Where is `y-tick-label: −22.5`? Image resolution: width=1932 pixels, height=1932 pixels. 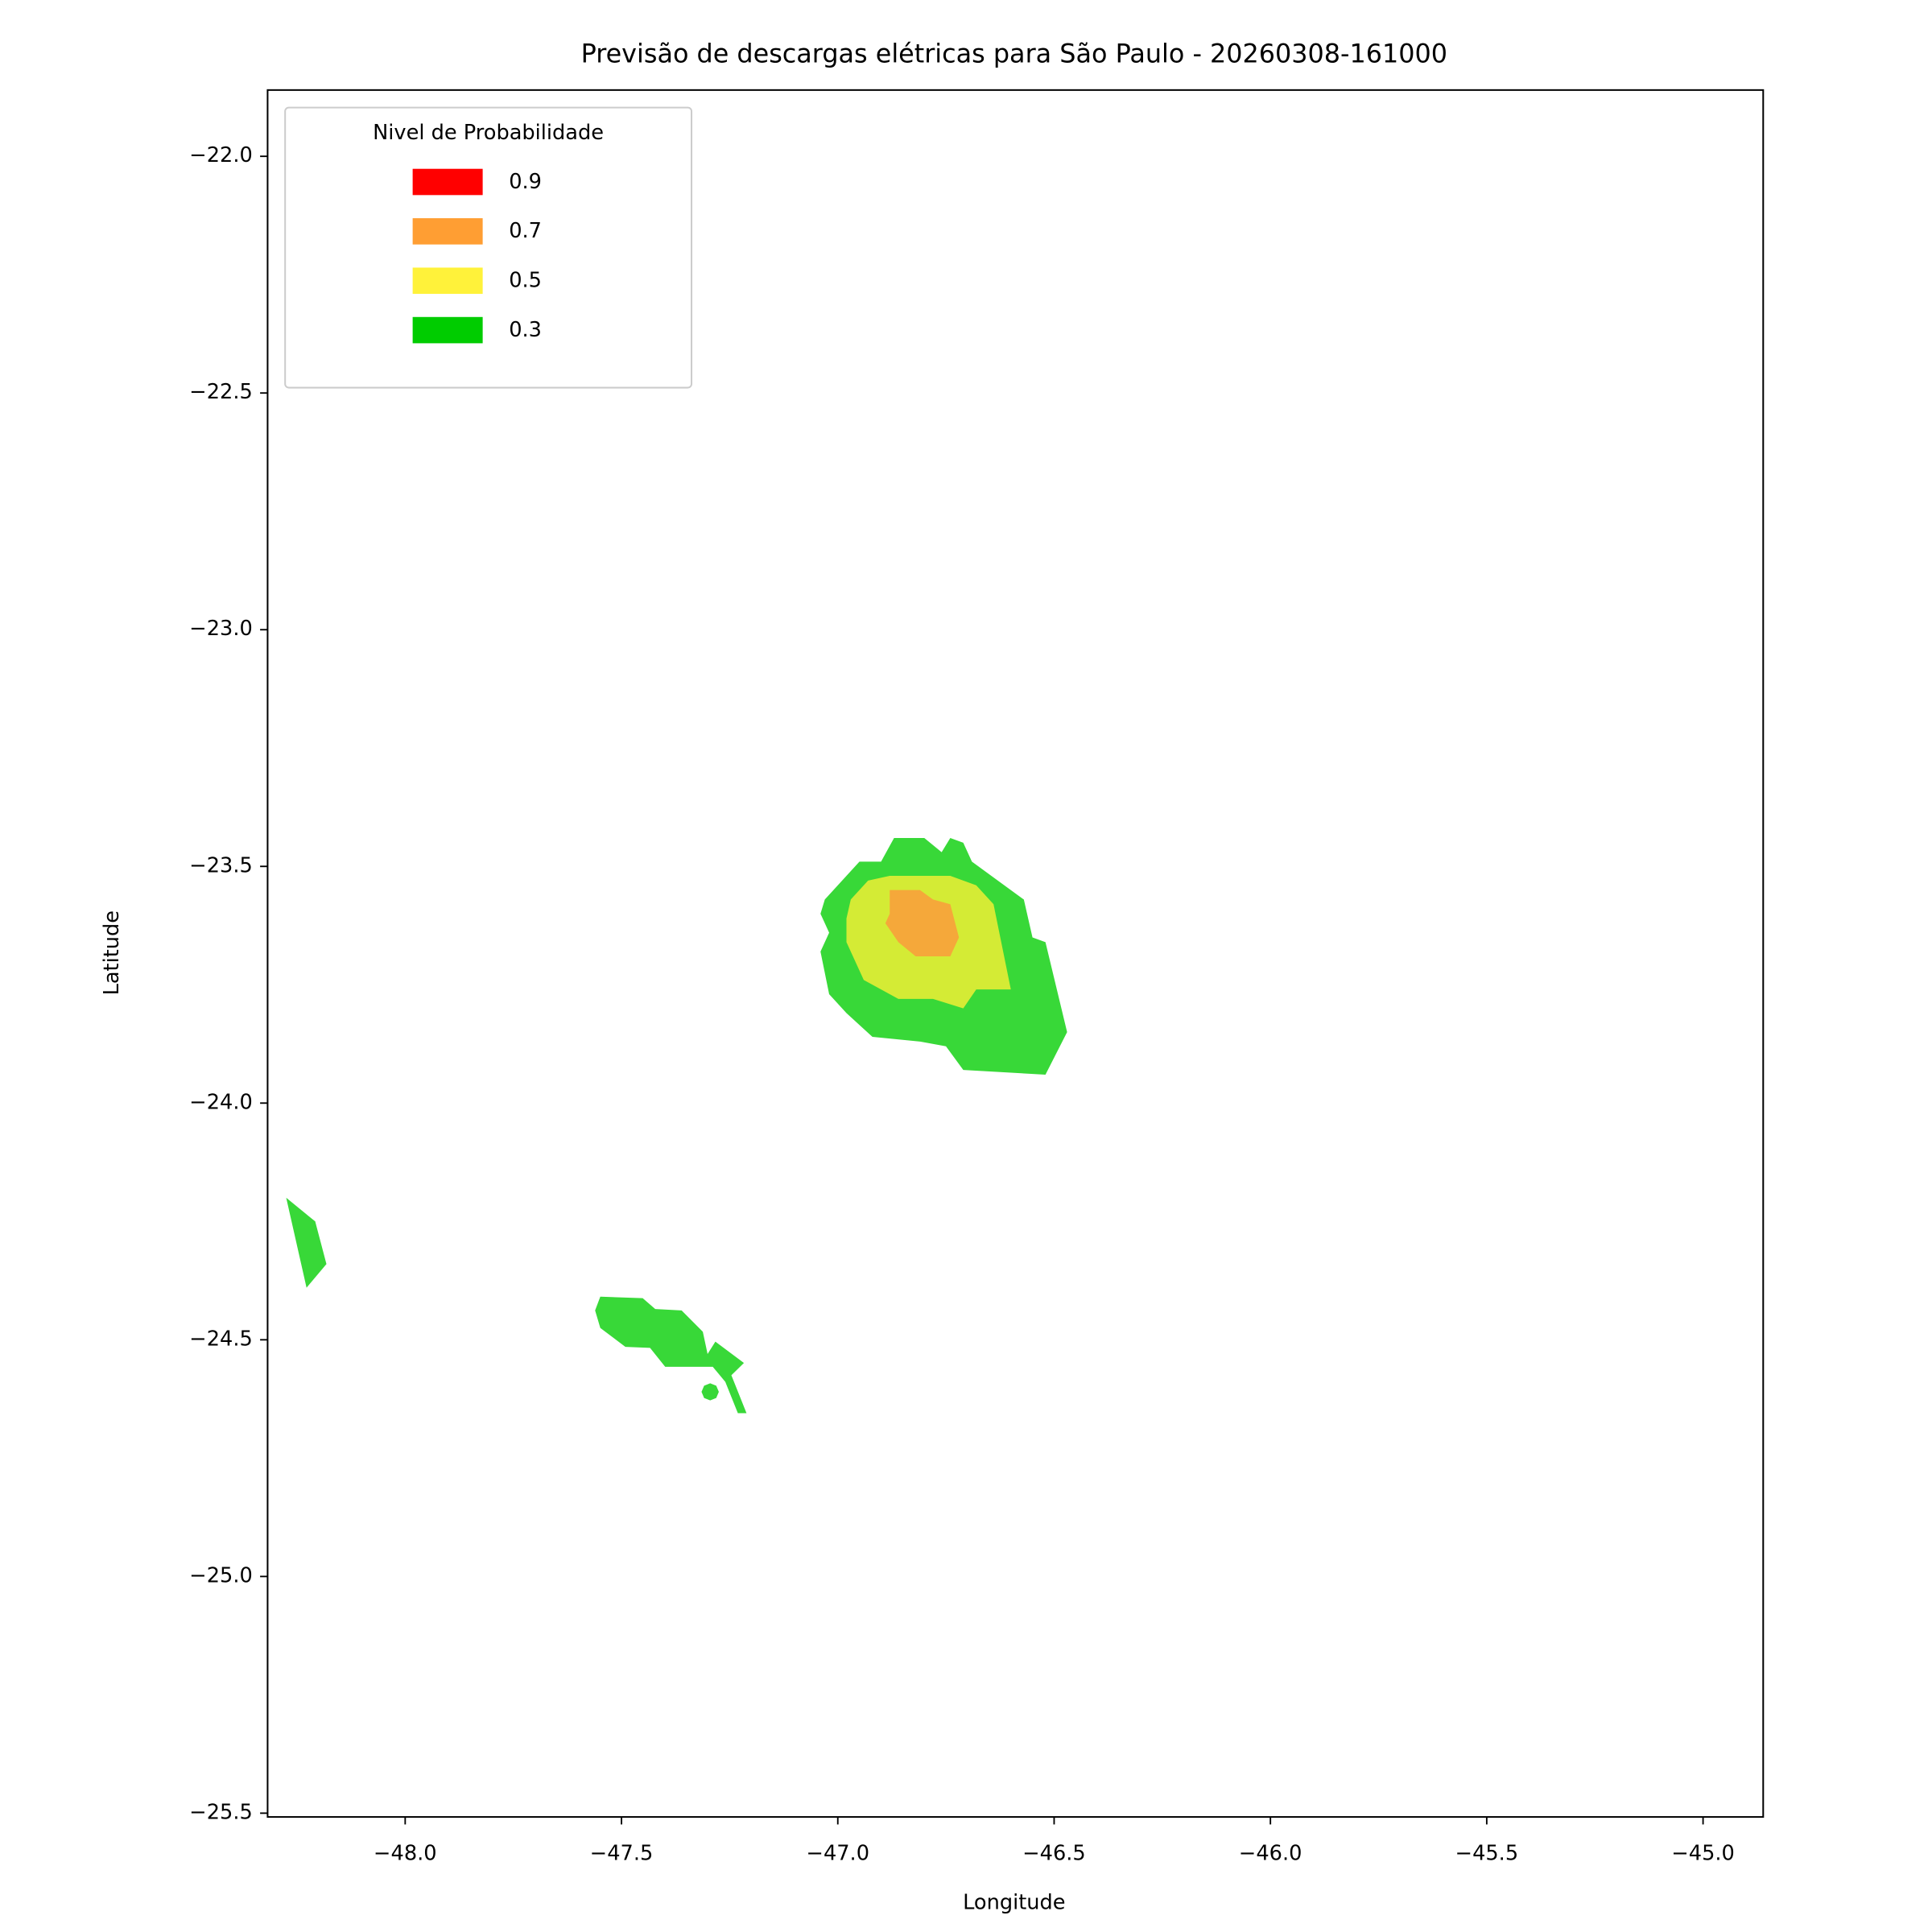
y-tick-label: −22.5 is located at coordinates (221, 392).